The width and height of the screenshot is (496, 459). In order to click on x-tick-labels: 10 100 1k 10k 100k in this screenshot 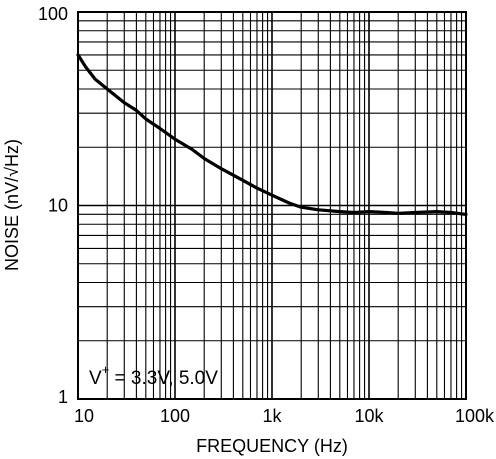, I will do `click(284, 416)`.